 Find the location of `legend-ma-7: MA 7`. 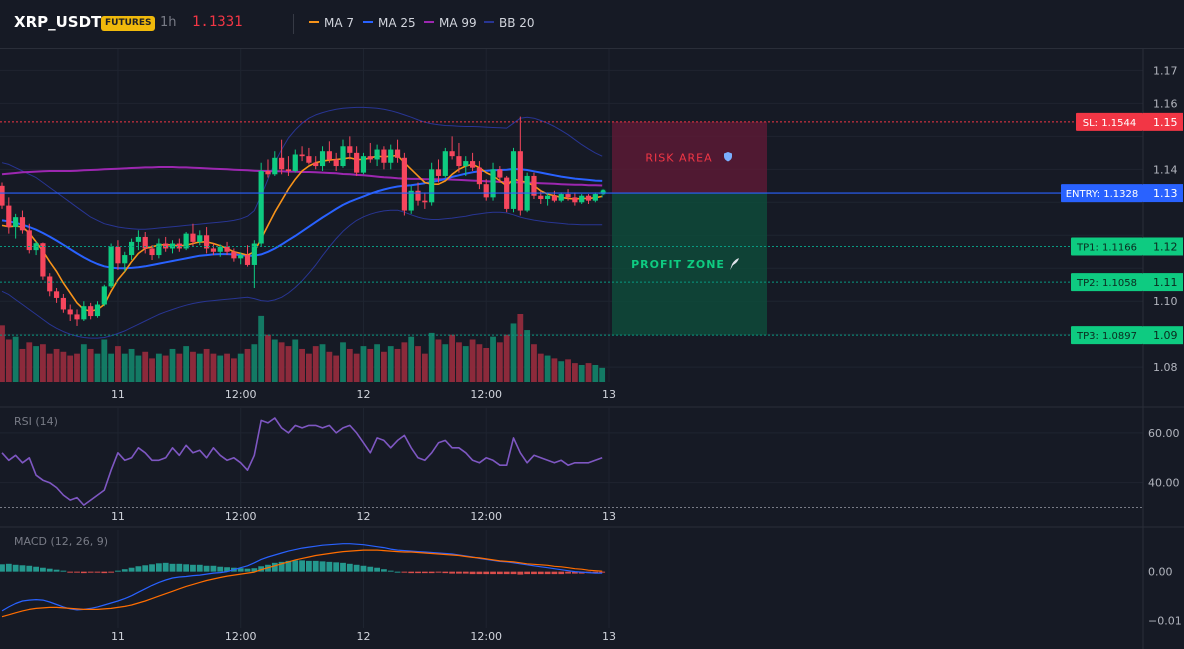

legend-ma-7: MA 7 is located at coordinates (331, 23).